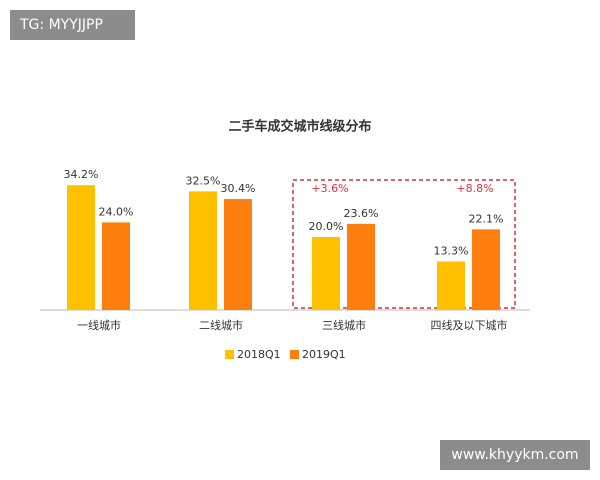 The image size is (600, 480). Describe the element at coordinates (238, 188) in the screenshot. I see `value-label: 30.4%` at that location.